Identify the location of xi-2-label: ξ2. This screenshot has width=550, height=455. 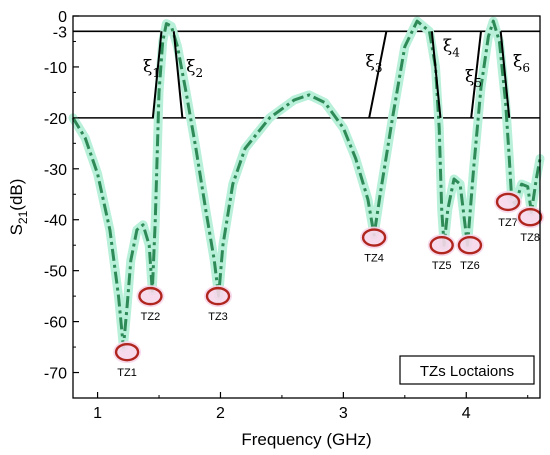
(194, 68).